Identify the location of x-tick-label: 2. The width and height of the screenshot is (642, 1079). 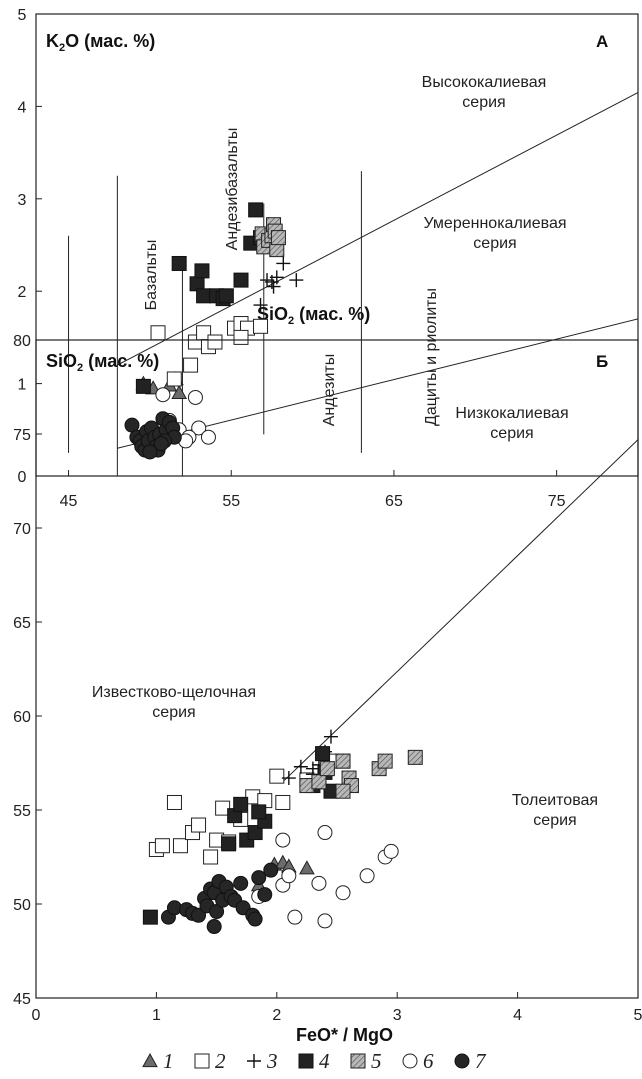
(276, 1015).